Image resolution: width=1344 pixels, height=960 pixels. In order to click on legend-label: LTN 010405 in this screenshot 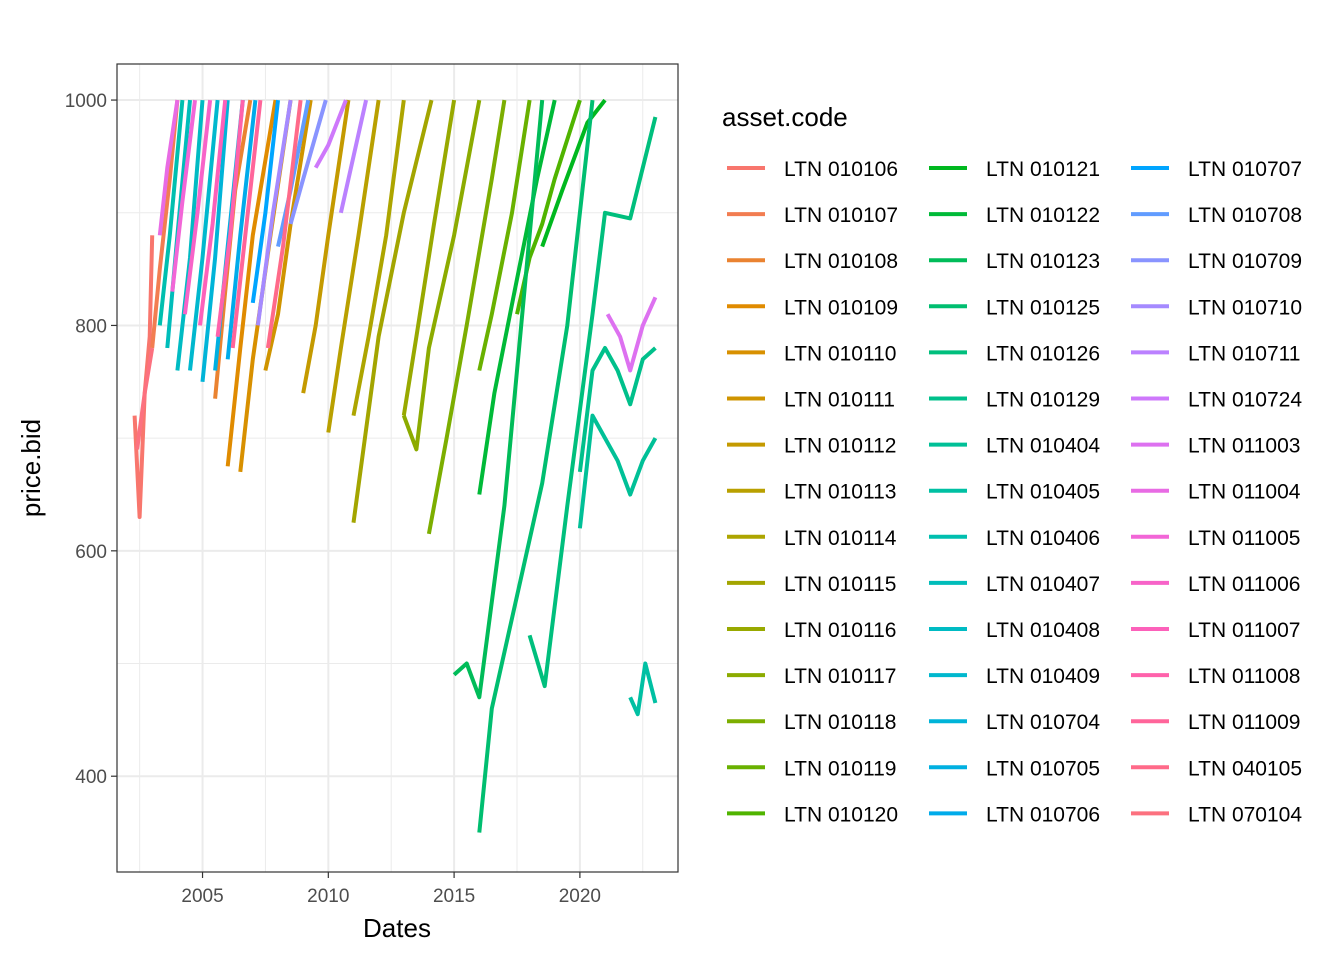, I will do `click(1043, 492)`.